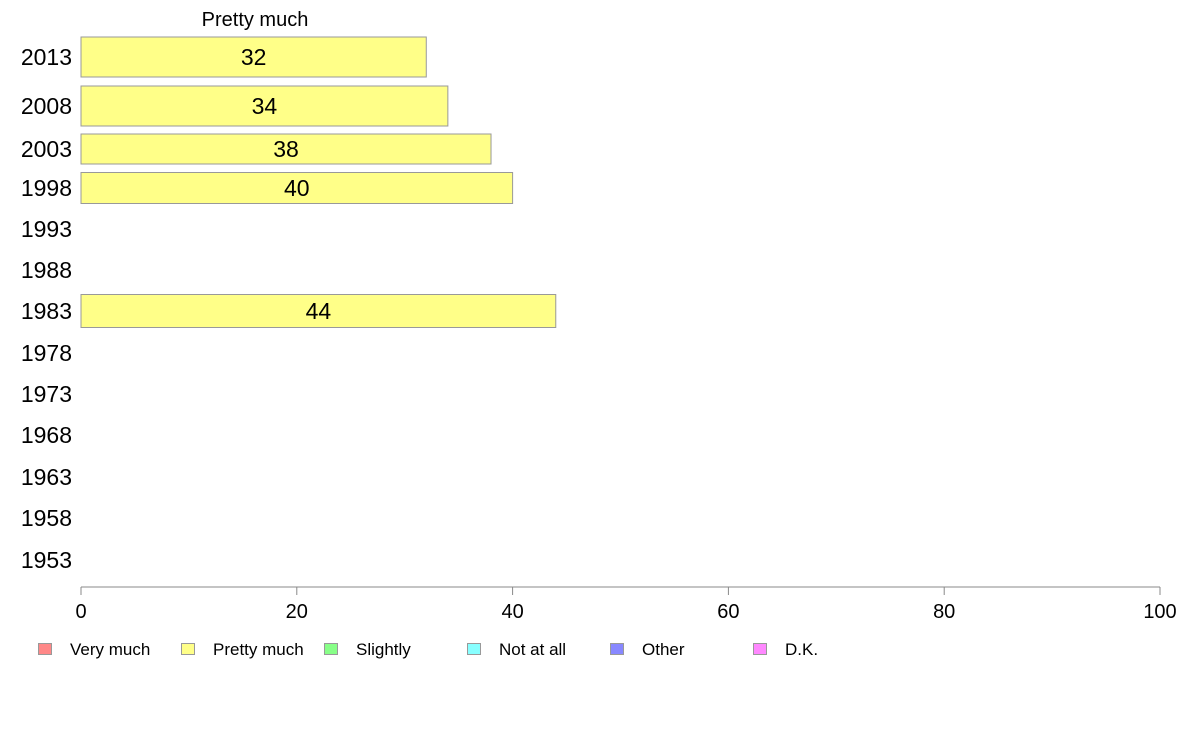 This screenshot has width=1188, height=736. What do you see at coordinates (46, 149) in the screenshot?
I see `y-tick-label: 2003` at bounding box center [46, 149].